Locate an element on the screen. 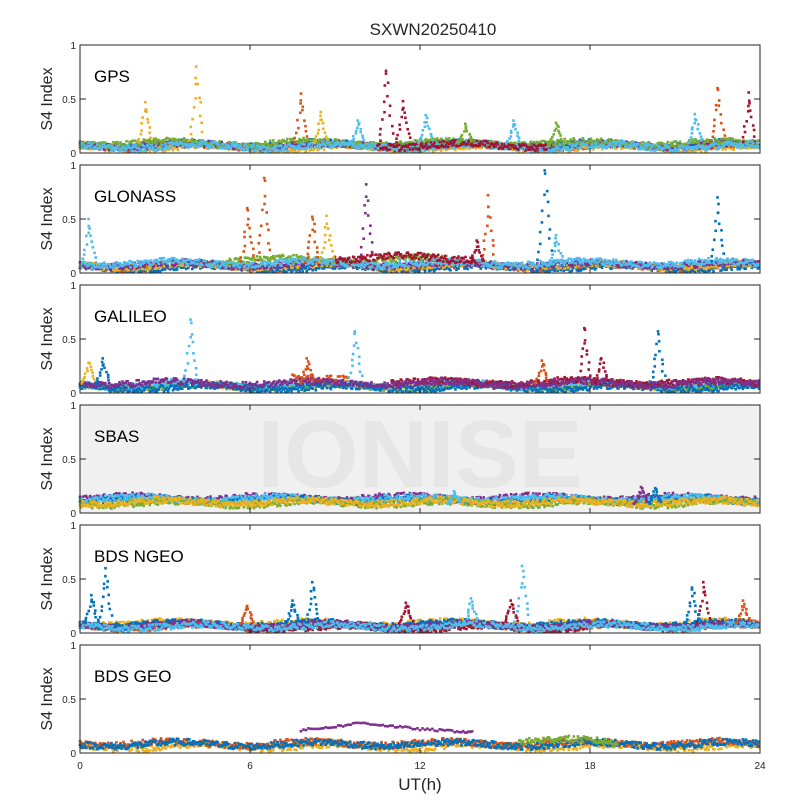  panel-label: GPS is located at coordinates (112, 76).